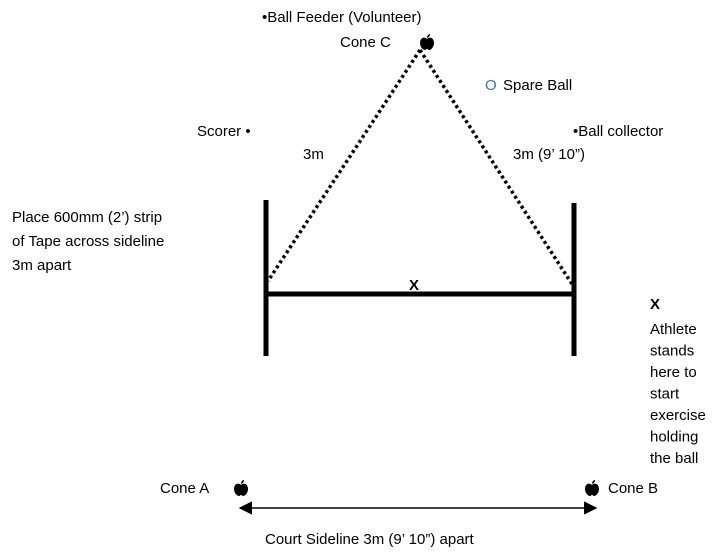  I want to click on athlete-note-line: Athlete, so click(673, 329).